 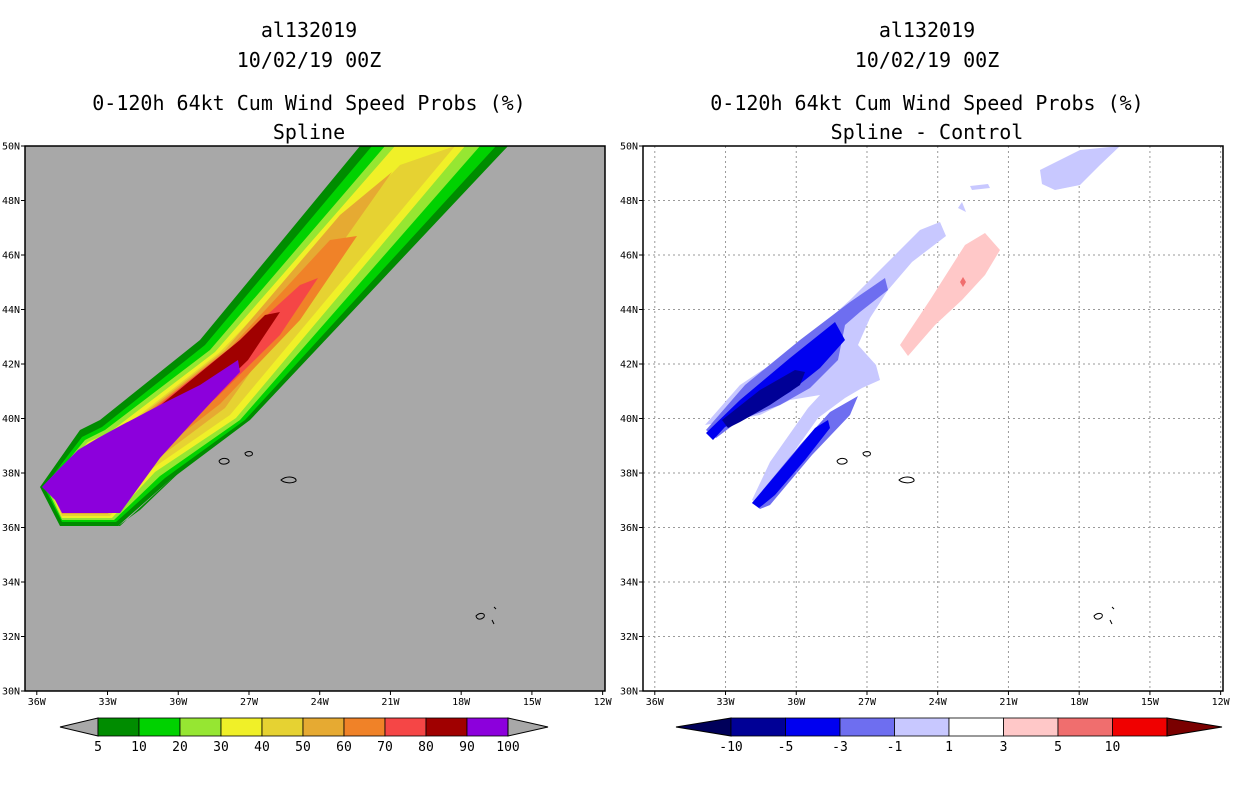 I want to click on diff-neg1-speck-b, so click(x=962, y=207).